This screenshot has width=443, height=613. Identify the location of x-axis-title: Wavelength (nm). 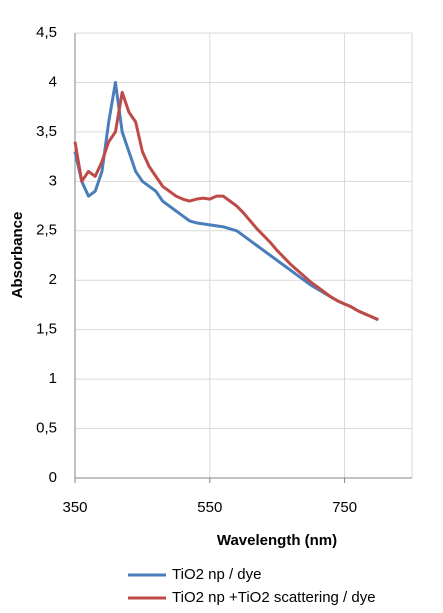
(277, 540).